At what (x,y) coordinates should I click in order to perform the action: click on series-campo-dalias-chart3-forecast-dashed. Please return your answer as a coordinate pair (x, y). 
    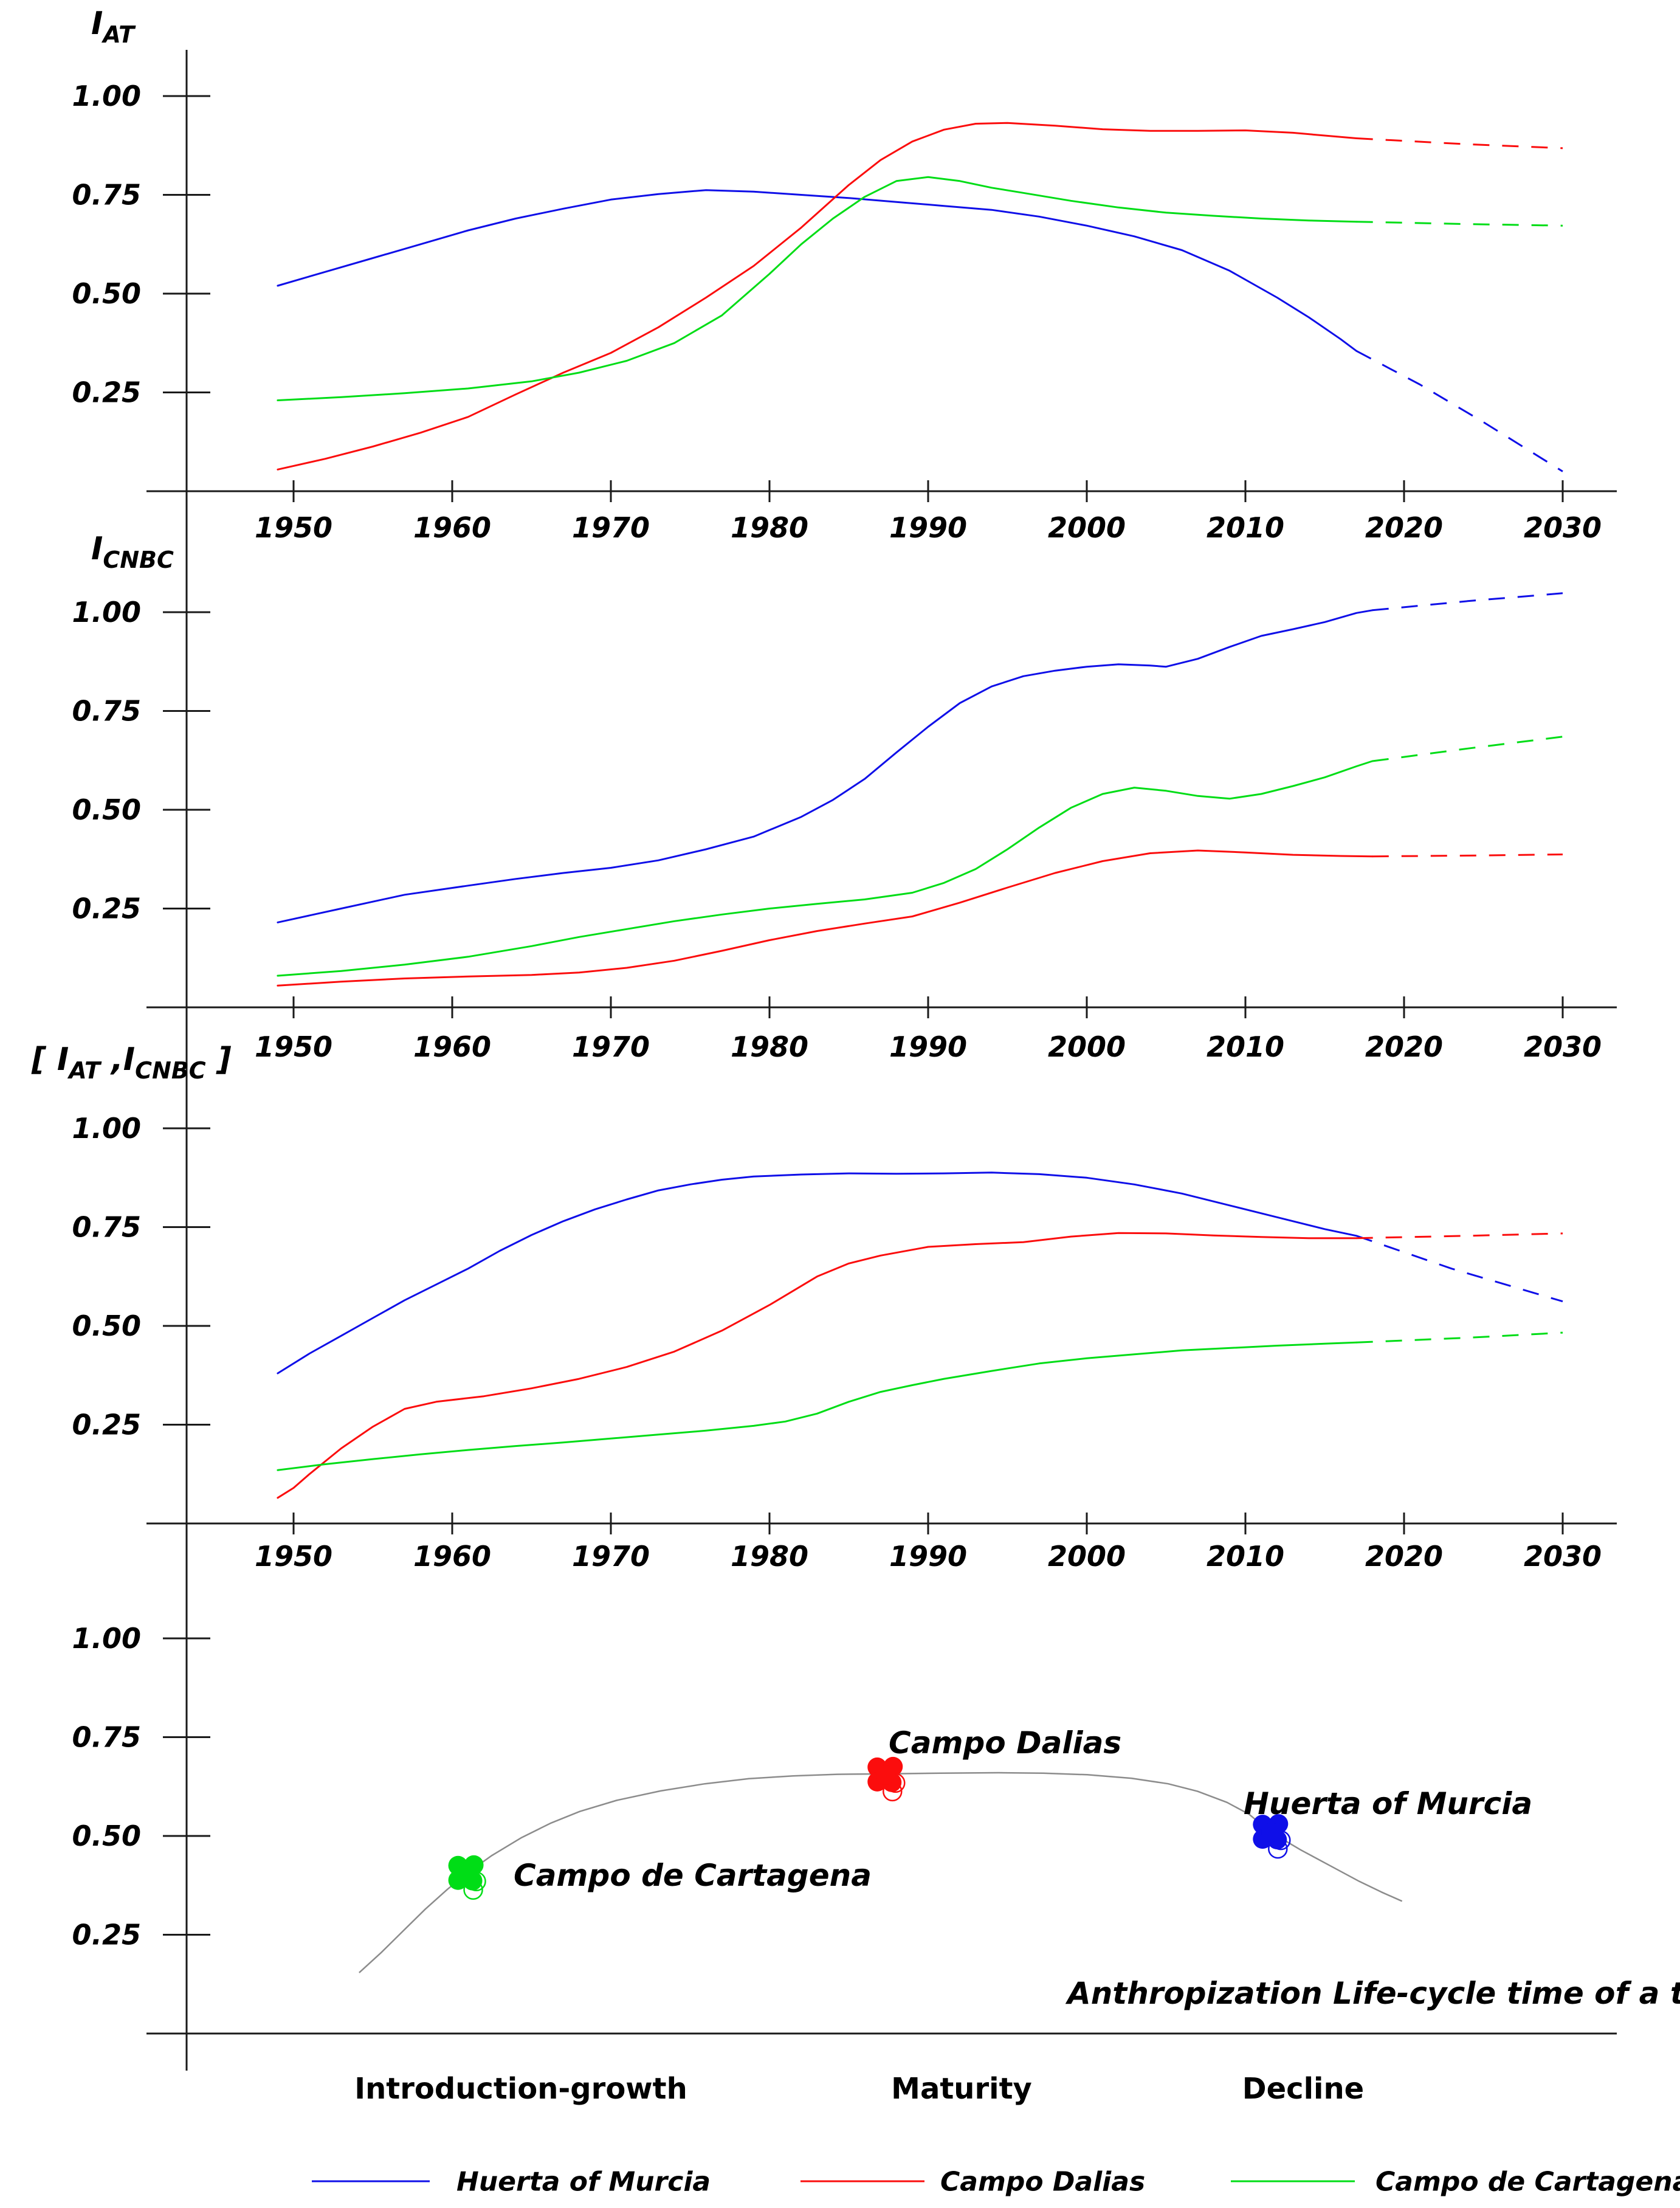
    Looking at the image, I should click on (1459, 1236).